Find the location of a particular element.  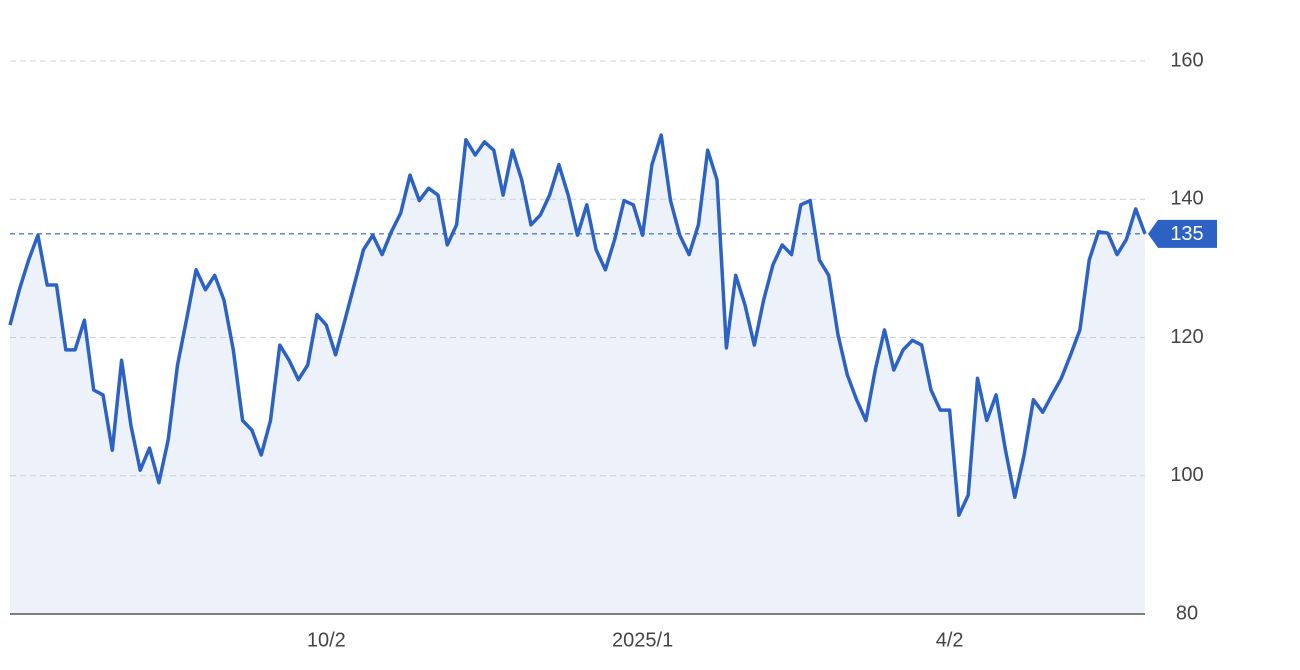

last-price-badge is located at coordinates (1182, 233).